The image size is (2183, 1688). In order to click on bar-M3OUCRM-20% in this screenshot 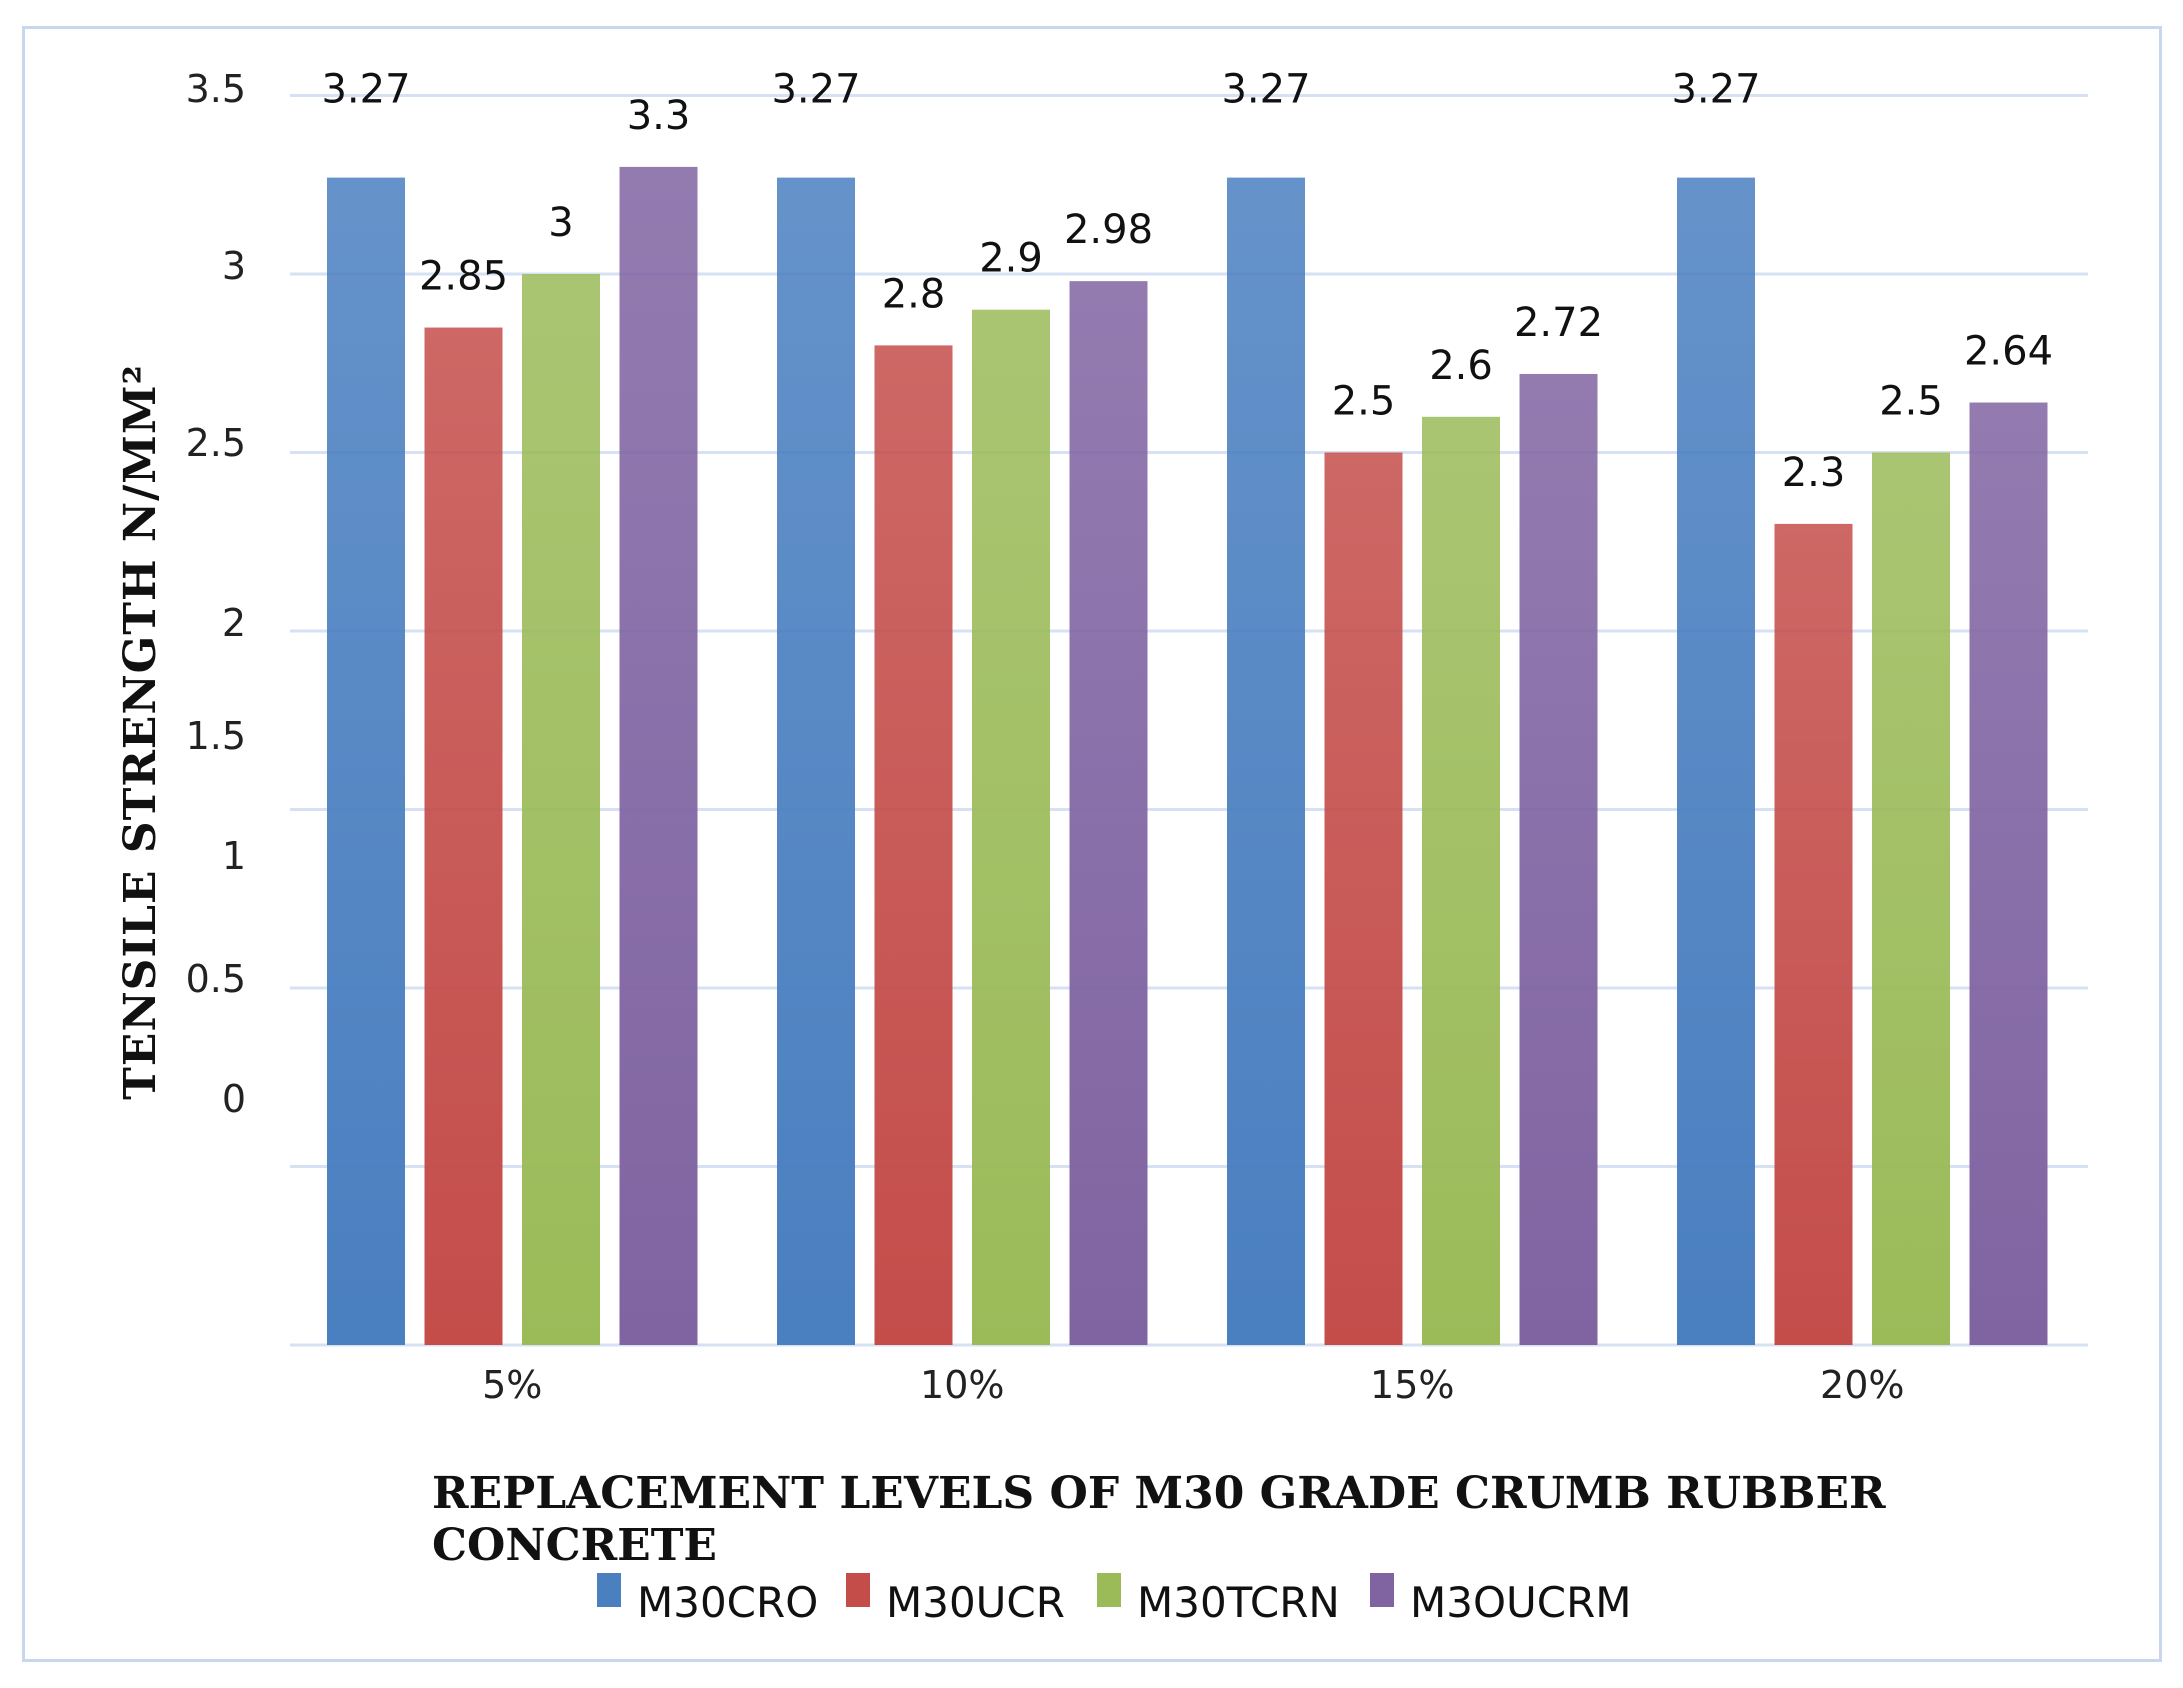, I will do `click(2008, 873)`.